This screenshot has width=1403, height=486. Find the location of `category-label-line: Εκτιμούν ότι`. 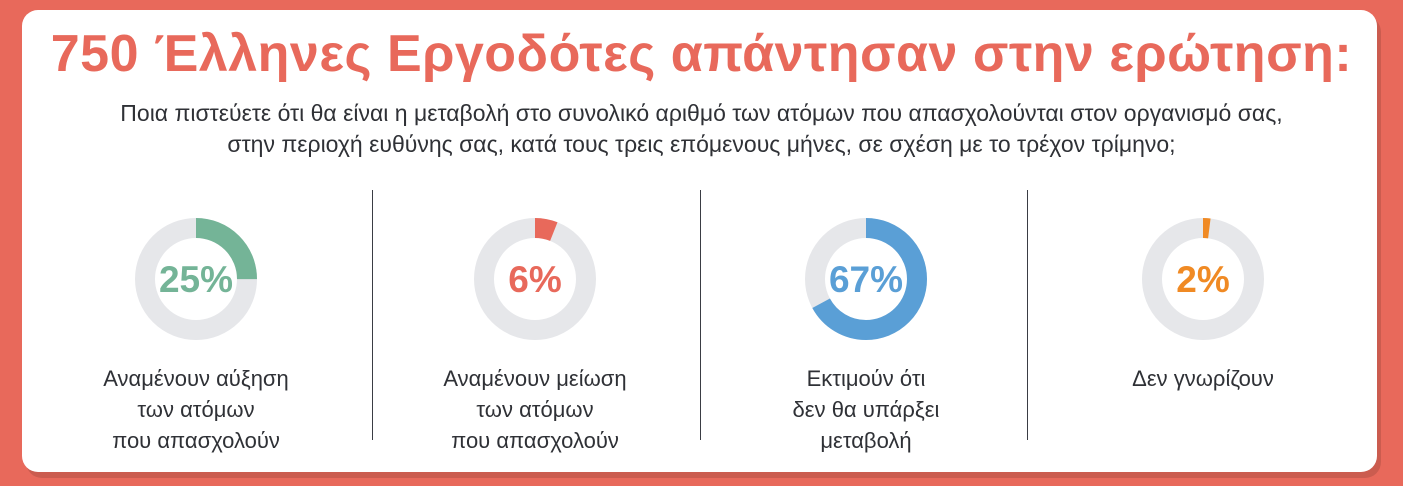

category-label-line: Εκτιμούν ότι is located at coordinates (866, 378).